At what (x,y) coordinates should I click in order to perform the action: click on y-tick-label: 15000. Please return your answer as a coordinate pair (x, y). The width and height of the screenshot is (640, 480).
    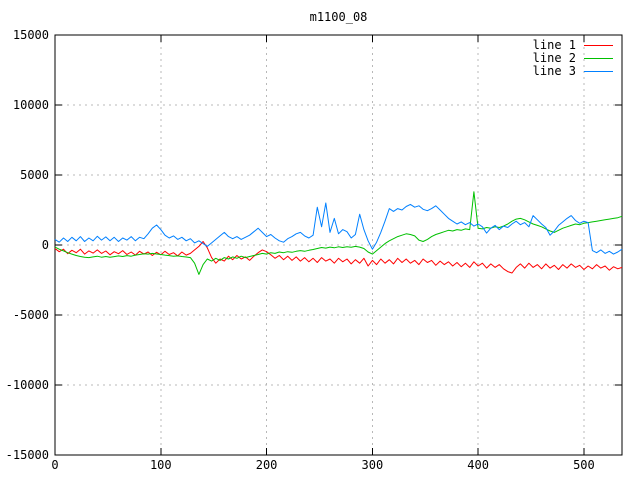
    Looking at the image, I should click on (31, 35).